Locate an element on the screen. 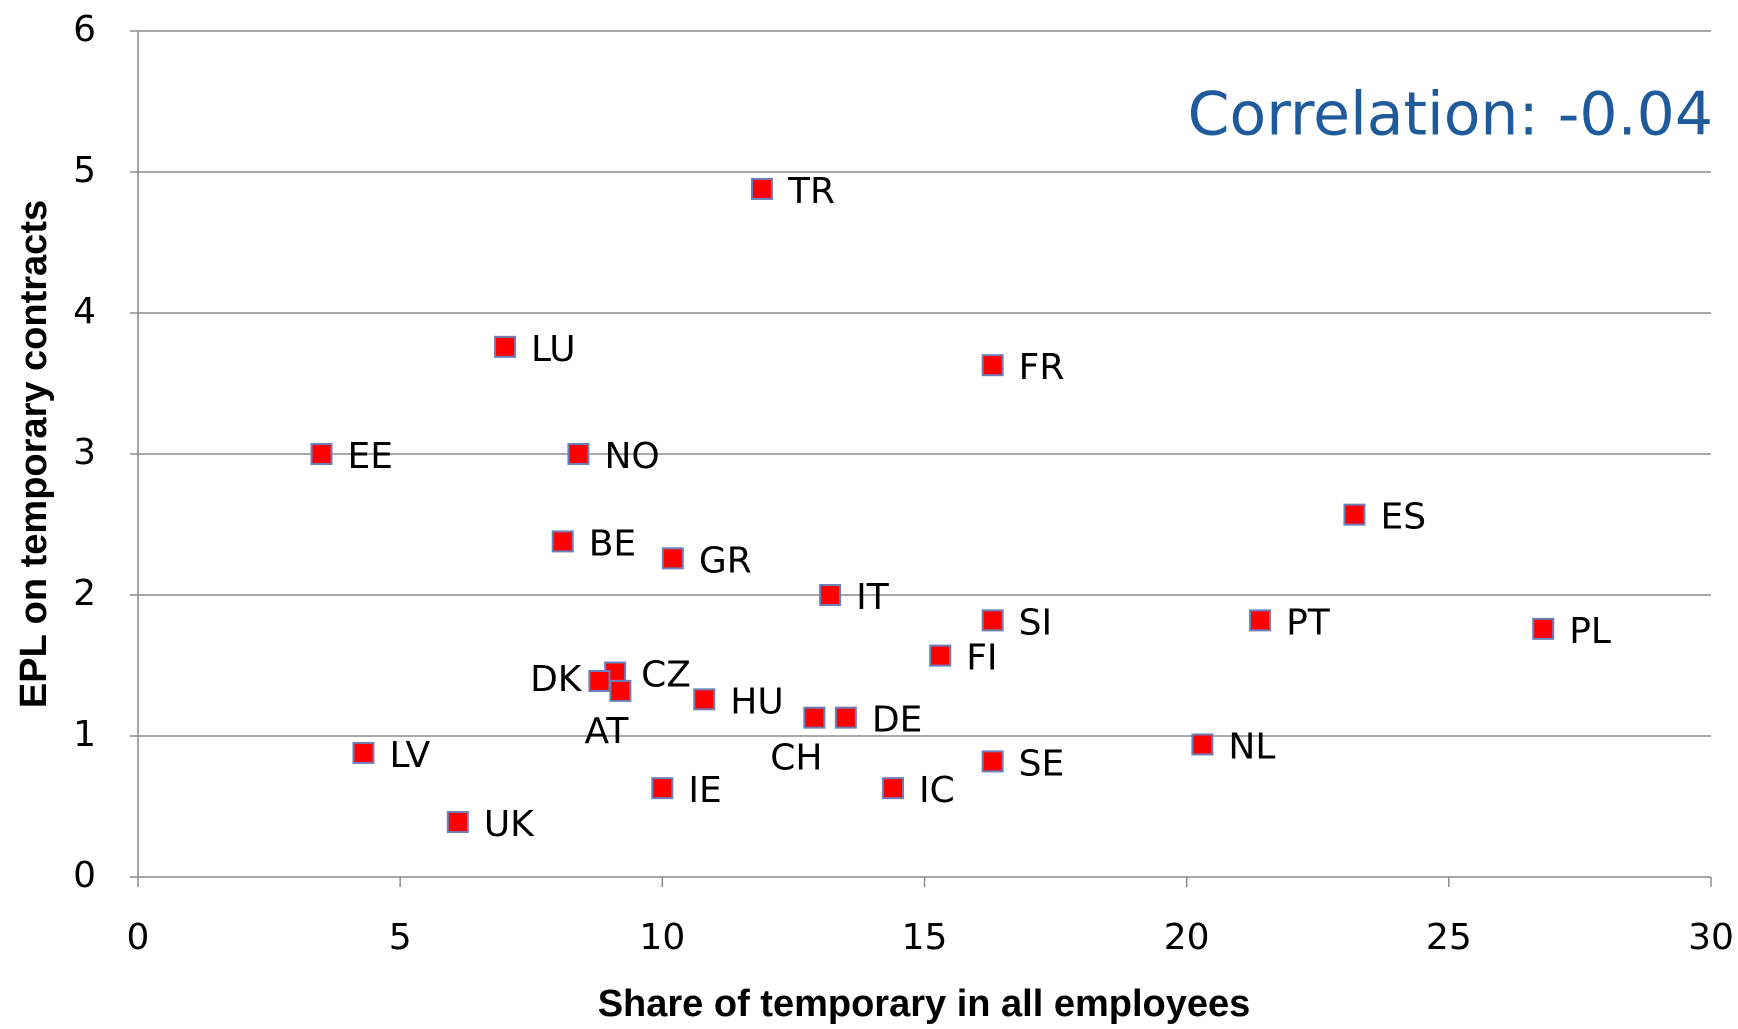 This screenshot has height=1029, width=1738. point-label: AT is located at coordinates (607, 731).